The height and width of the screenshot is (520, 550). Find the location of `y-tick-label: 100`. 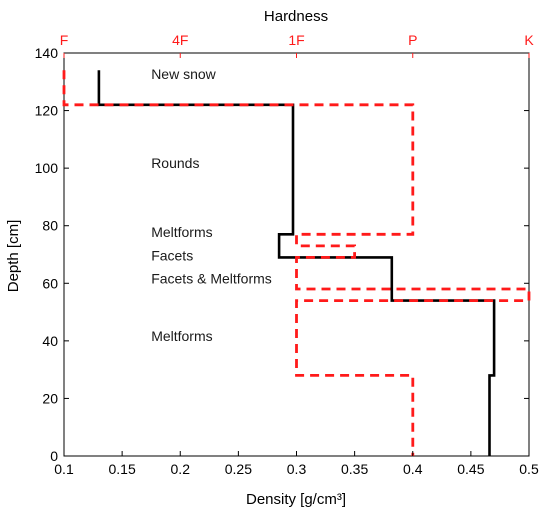

y-tick-label: 100 is located at coordinates (47, 168).